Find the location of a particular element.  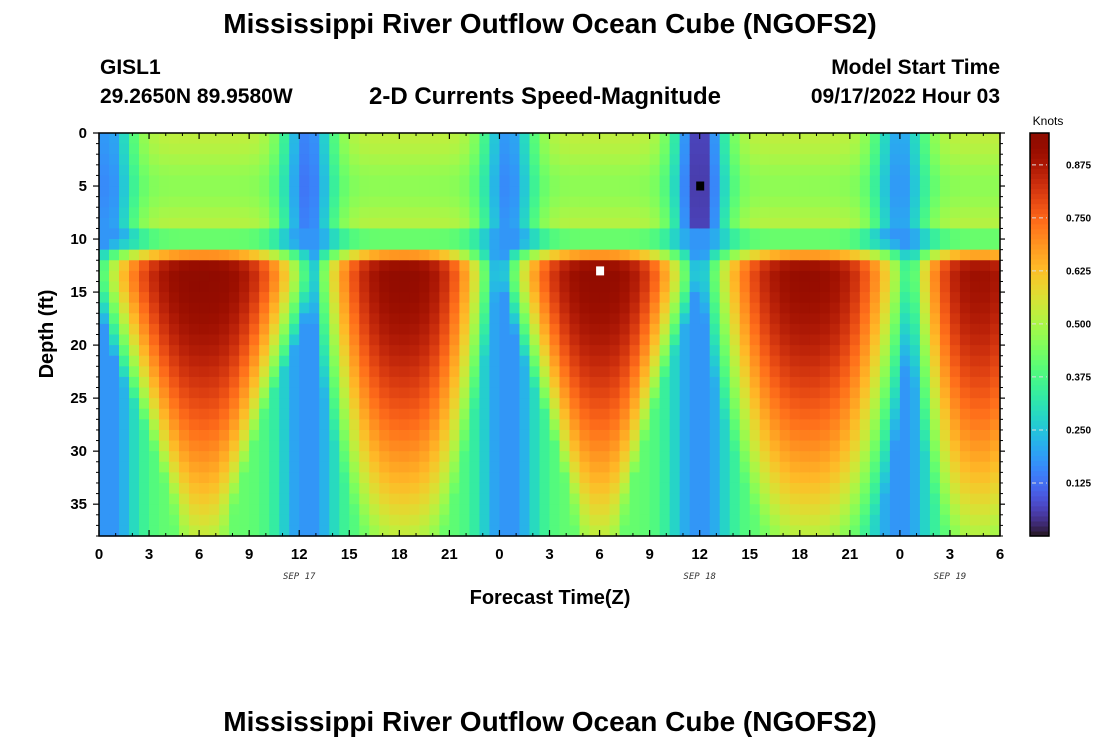

x-tick-label: 15 is located at coordinates (749, 554).